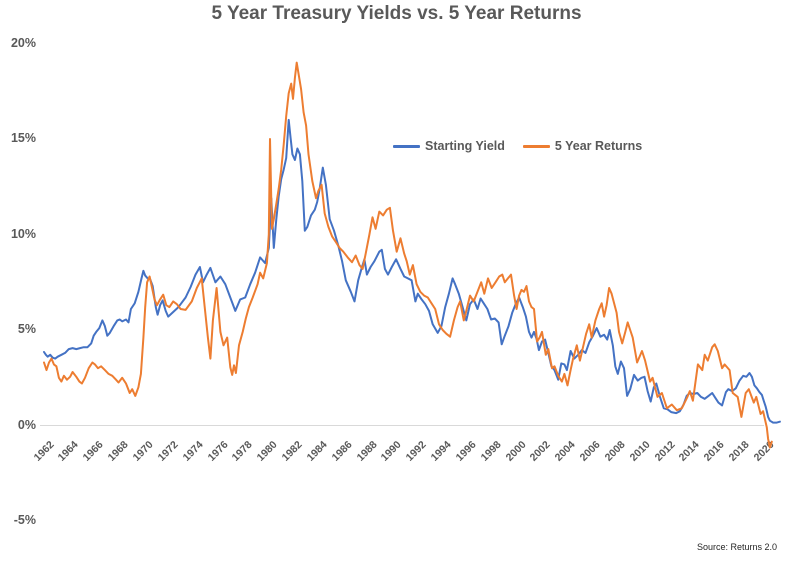 The width and height of the screenshot is (793, 561). Describe the element at coordinates (23, 42) in the screenshot. I see `y-tick-label: 20%` at that location.